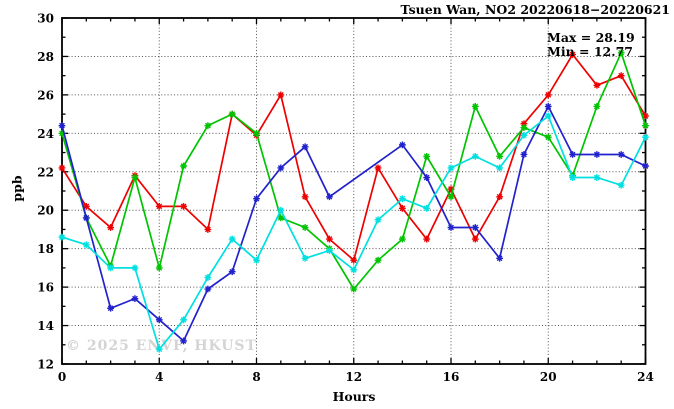 The height and width of the screenshot is (409, 674). What do you see at coordinates (45, 326) in the screenshot?
I see `y-tick-label: 14` at bounding box center [45, 326].